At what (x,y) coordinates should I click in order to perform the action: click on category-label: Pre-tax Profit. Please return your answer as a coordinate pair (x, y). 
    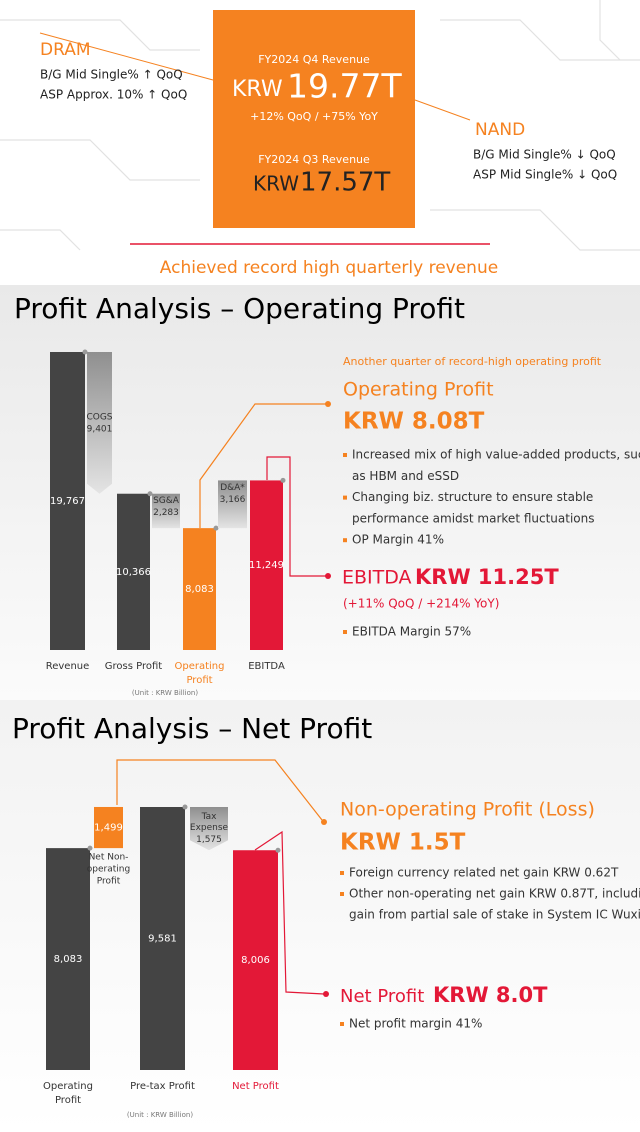
    Looking at the image, I should click on (162, 1086).